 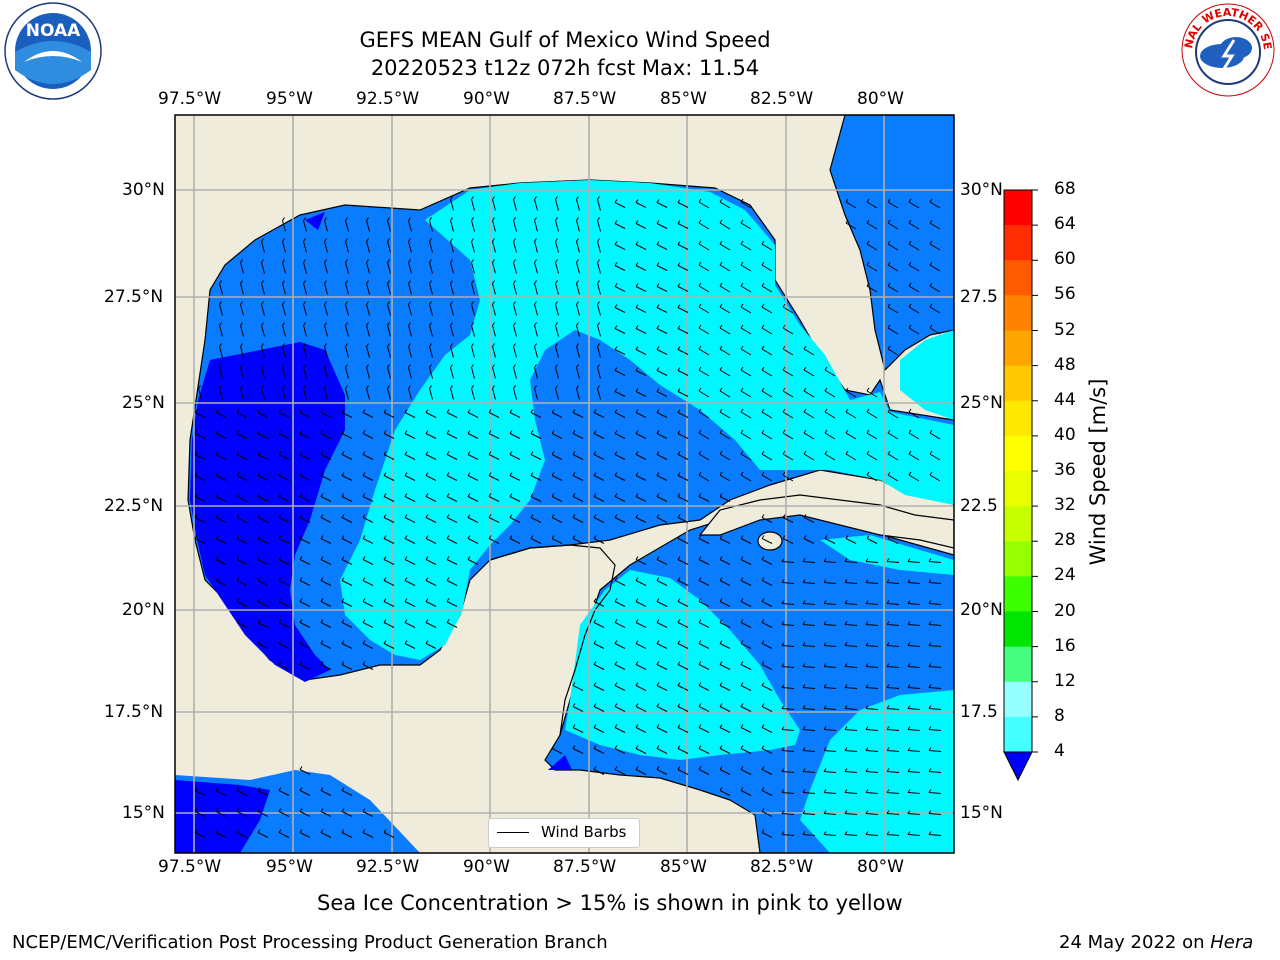 What do you see at coordinates (1018, 348) in the screenshot?
I see `colorbar-segment` at bounding box center [1018, 348].